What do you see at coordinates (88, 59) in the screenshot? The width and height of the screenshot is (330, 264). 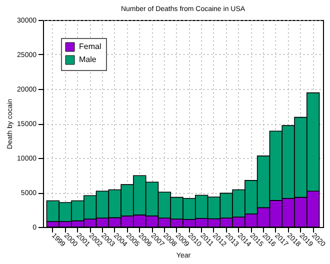 I see `legend-label: Male` at bounding box center [88, 59].